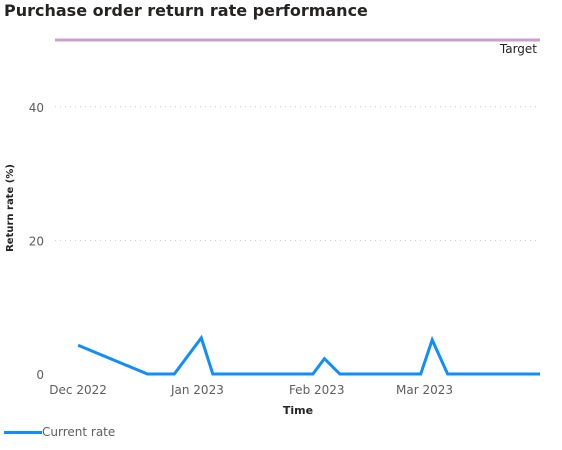 The image size is (562, 450). I want to click on legend-swatch-current-rate, so click(23, 432).